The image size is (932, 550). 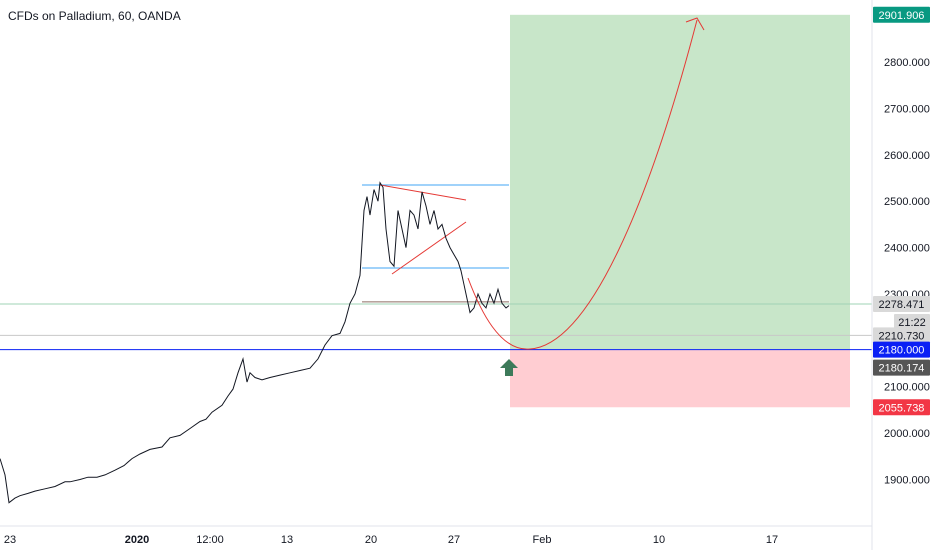 I want to click on price-tick-label: 2400.000, so click(x=907, y=249).